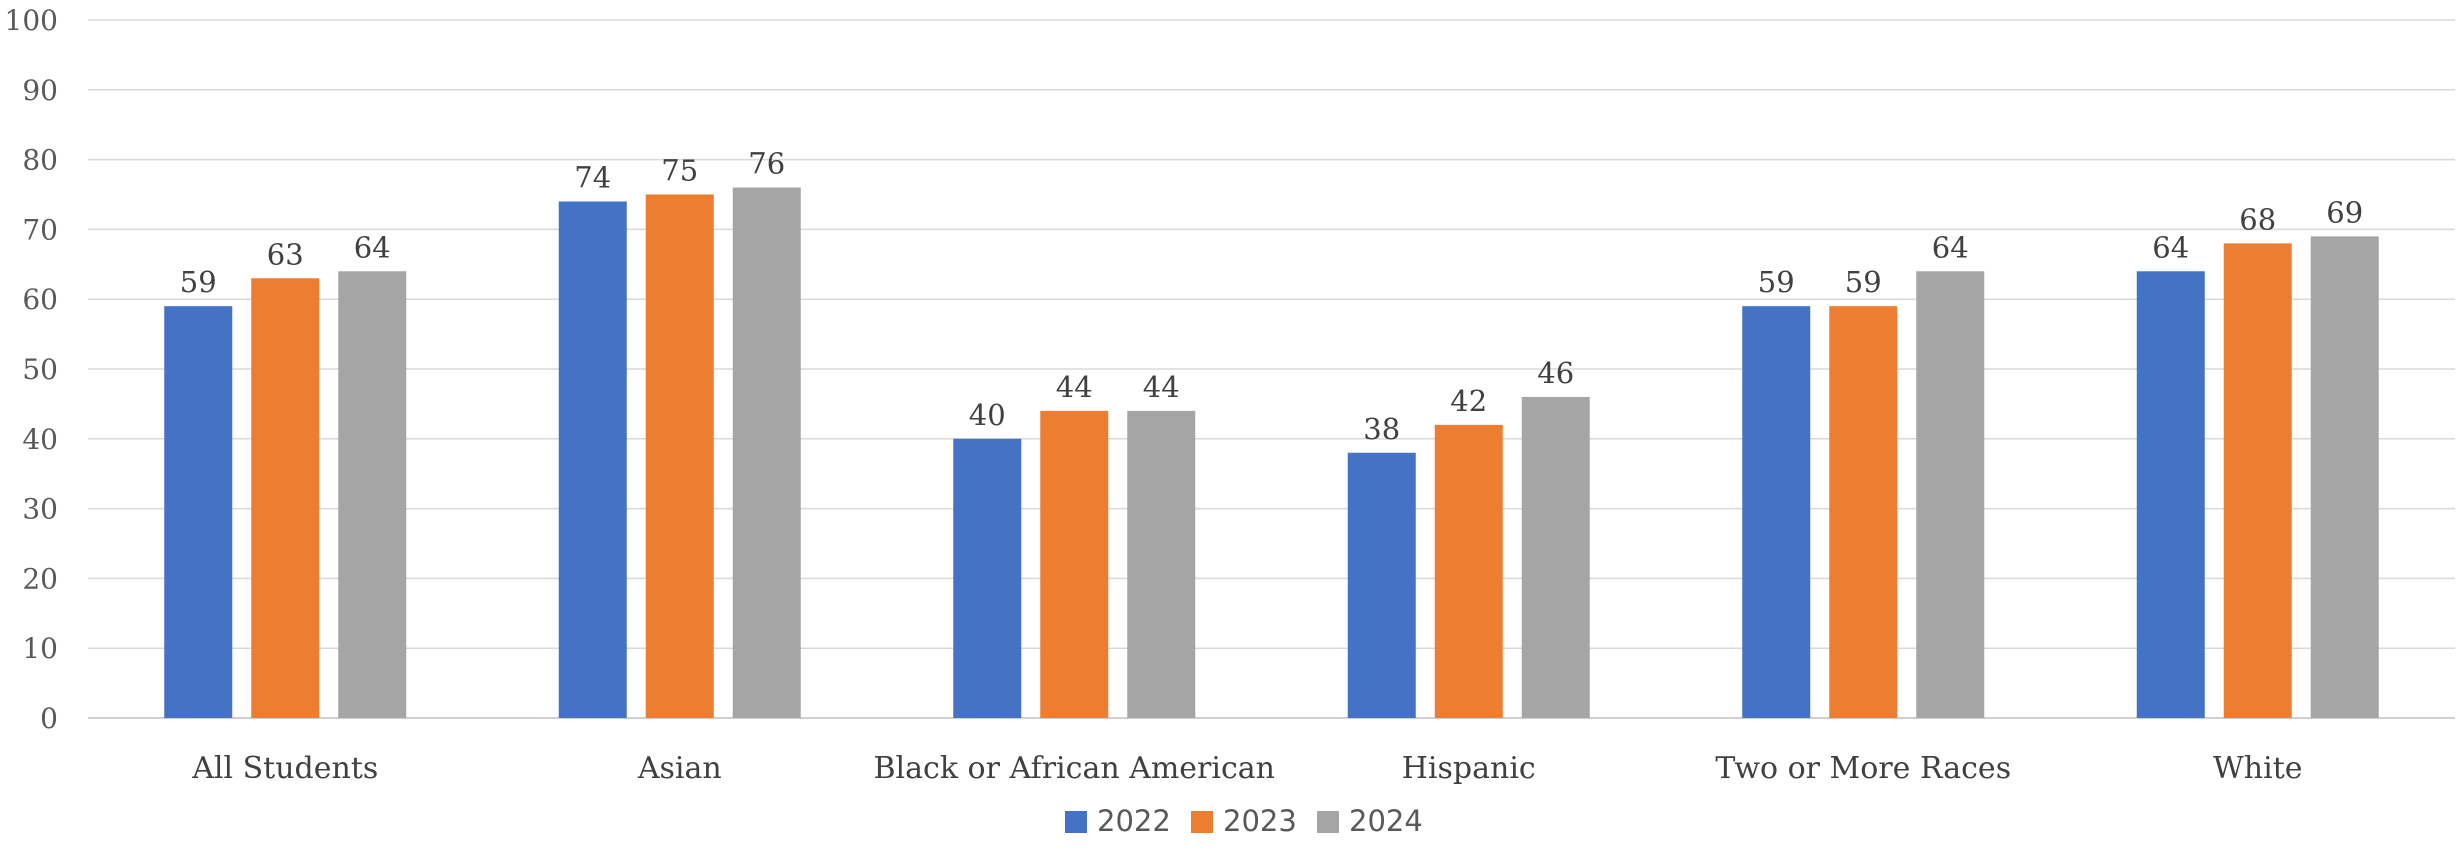 The image size is (2458, 850). What do you see at coordinates (1161, 387) in the screenshot?
I see `data-label-2024-2: 44` at bounding box center [1161, 387].